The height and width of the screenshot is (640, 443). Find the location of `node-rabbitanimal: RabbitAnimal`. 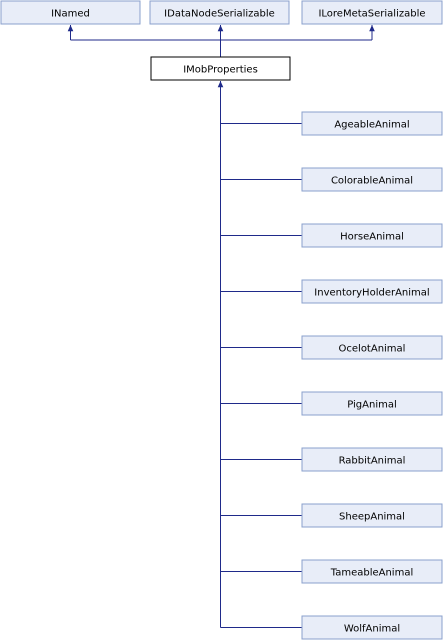

node-rabbitanimal: RabbitAnimal is located at coordinates (372, 459).